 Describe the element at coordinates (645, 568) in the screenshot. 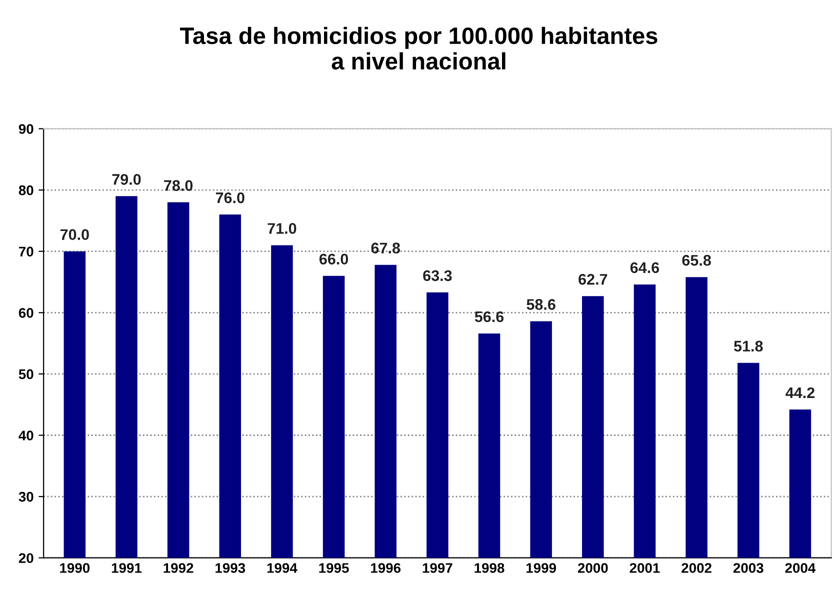

I see `x-tick-label: 2001` at that location.